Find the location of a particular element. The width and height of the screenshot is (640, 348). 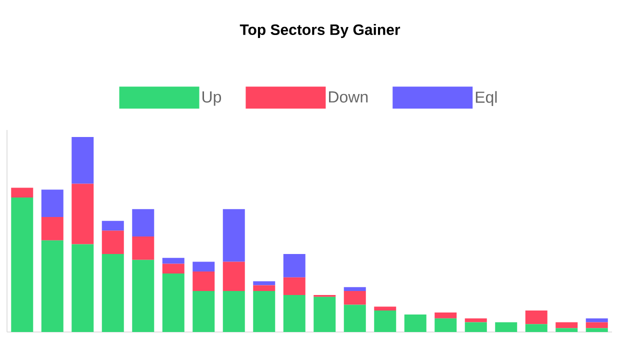

legend-label: Down is located at coordinates (348, 97).